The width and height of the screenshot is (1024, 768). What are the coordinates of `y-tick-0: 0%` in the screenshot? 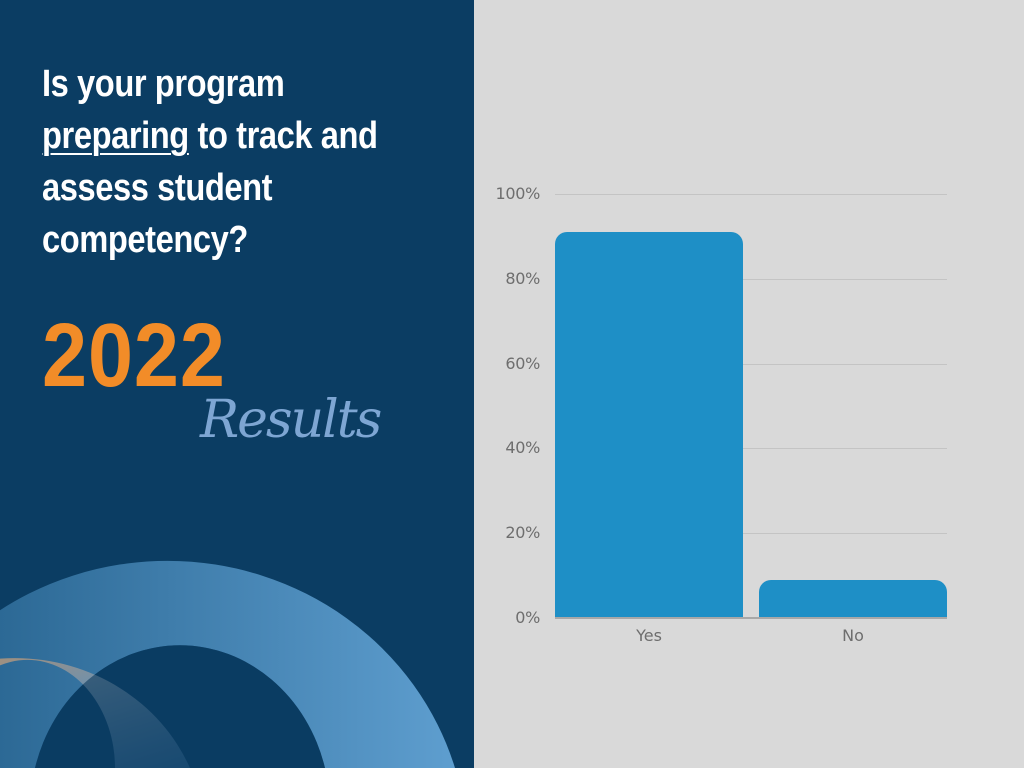 It's located at (527, 617).